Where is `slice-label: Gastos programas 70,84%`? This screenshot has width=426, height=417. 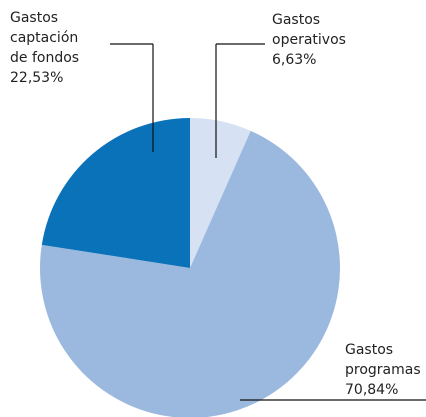 slice-label: Gastos programas 70,84% is located at coordinates (385, 370).